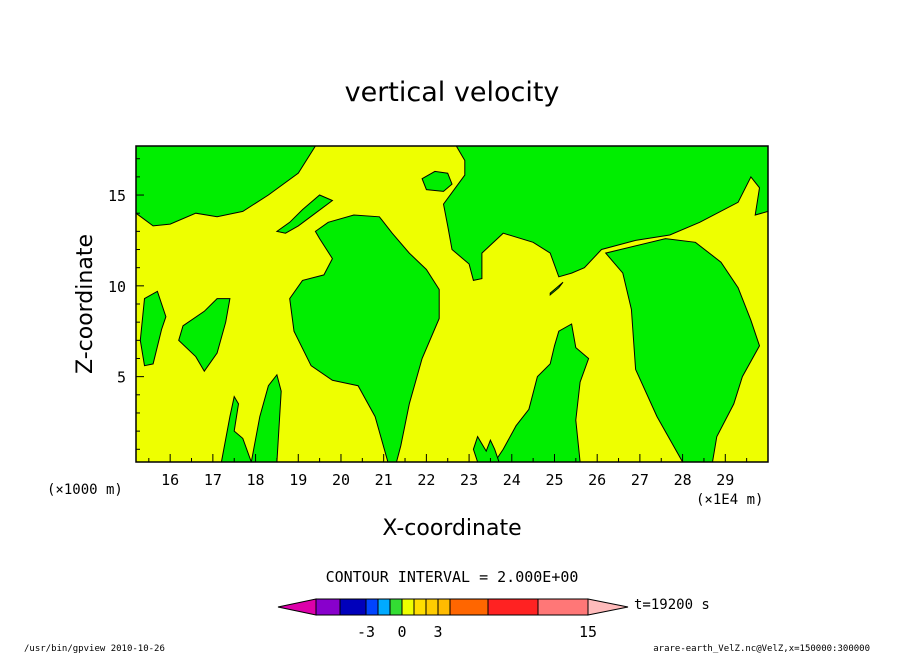 This screenshot has height=654, width=904. What do you see at coordinates (725, 480) in the screenshot?
I see `x-tick-label: 29` at bounding box center [725, 480].